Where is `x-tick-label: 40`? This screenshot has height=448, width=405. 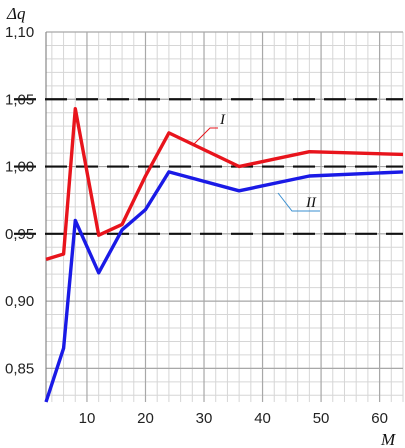
x-tick-label: 40 is located at coordinates (262, 418).